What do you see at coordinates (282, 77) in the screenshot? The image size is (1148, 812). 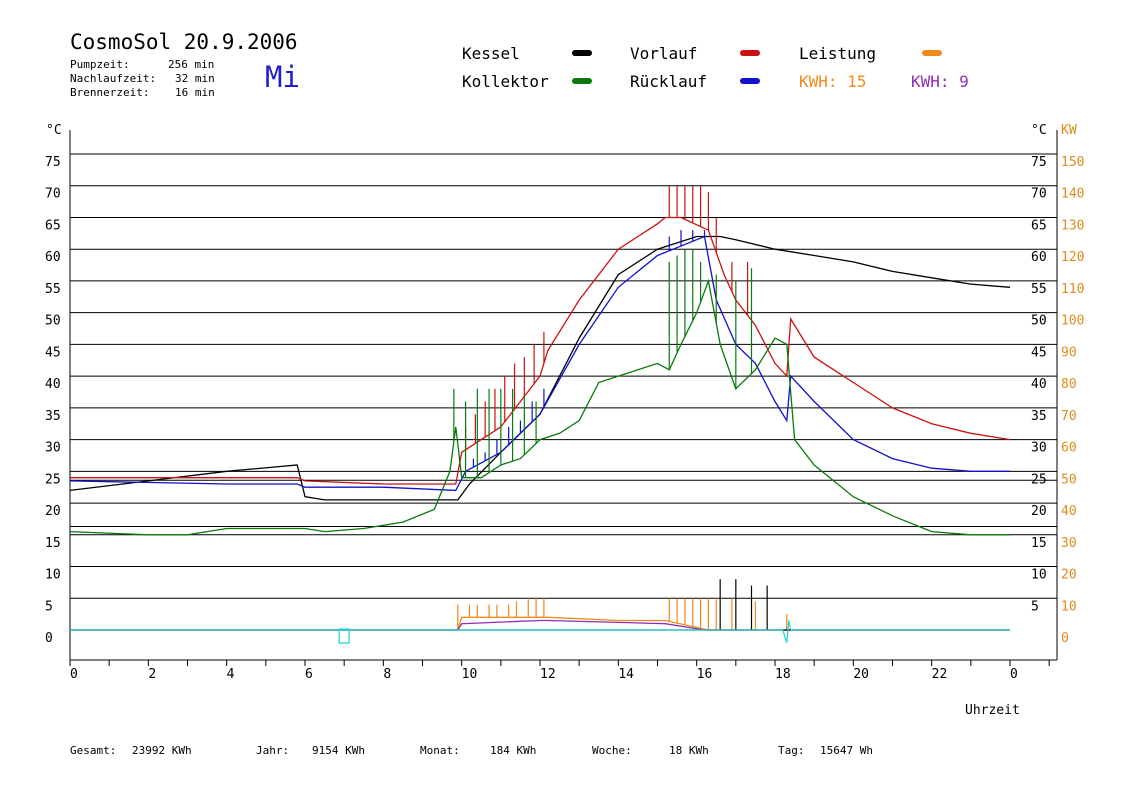 I see `weekday-label: Mi` at bounding box center [282, 77].